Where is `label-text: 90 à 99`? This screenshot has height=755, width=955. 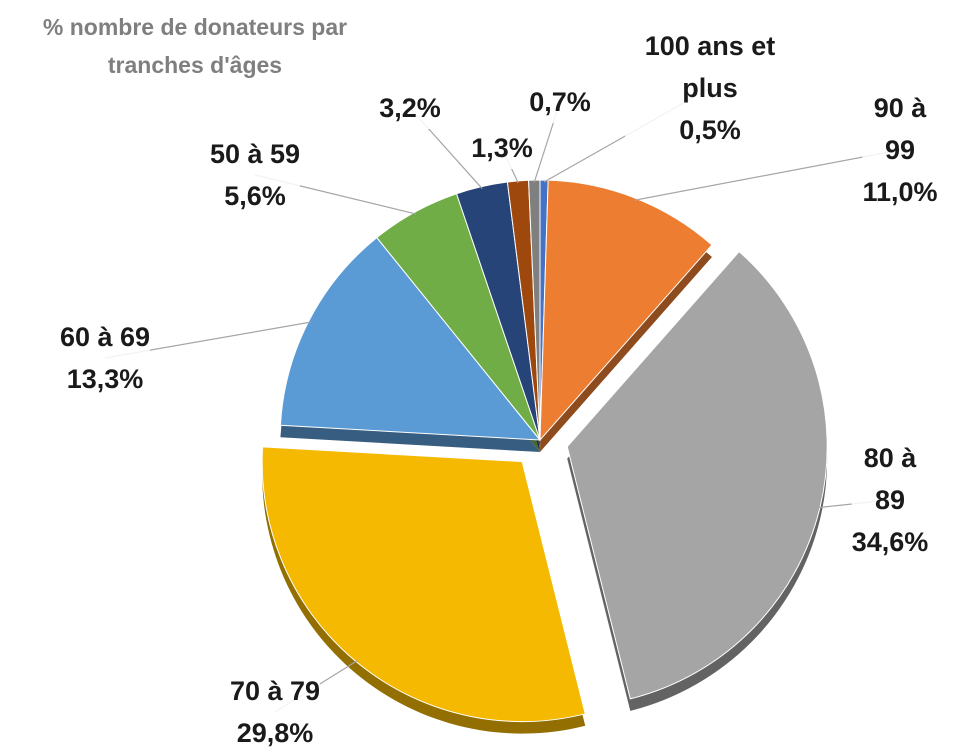 label-text: 90 à 99 is located at coordinates (900, 129).